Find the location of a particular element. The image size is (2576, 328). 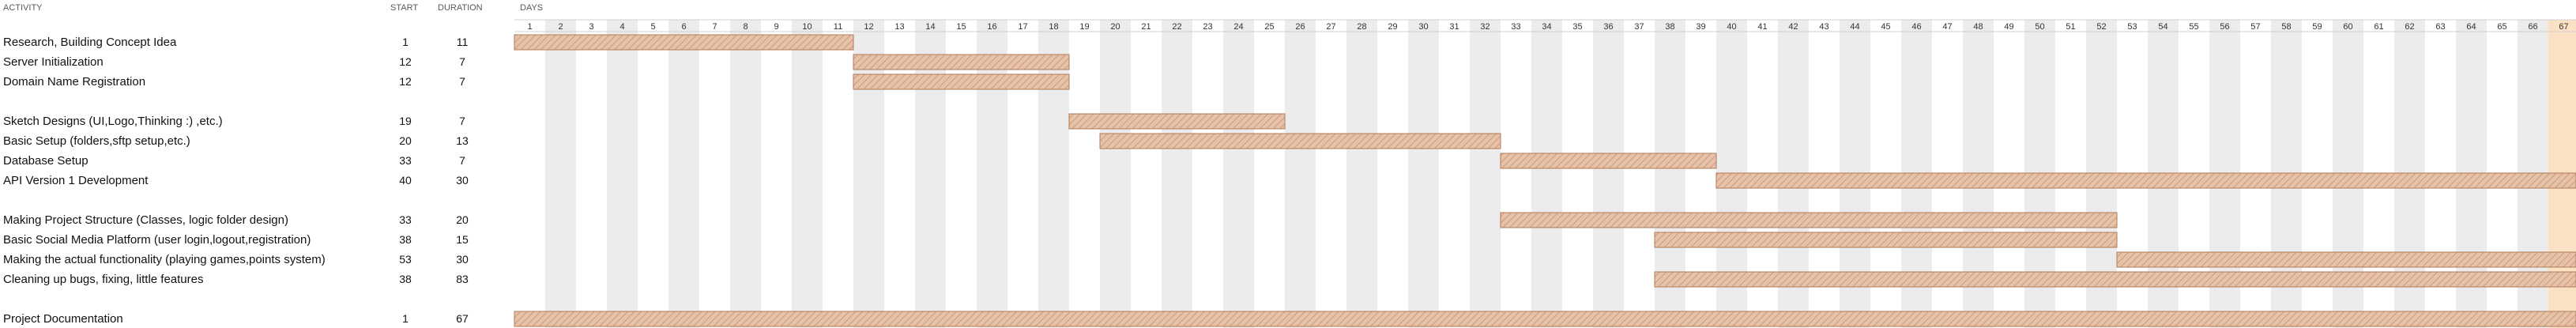

day-number-label: 57 is located at coordinates (2255, 27).